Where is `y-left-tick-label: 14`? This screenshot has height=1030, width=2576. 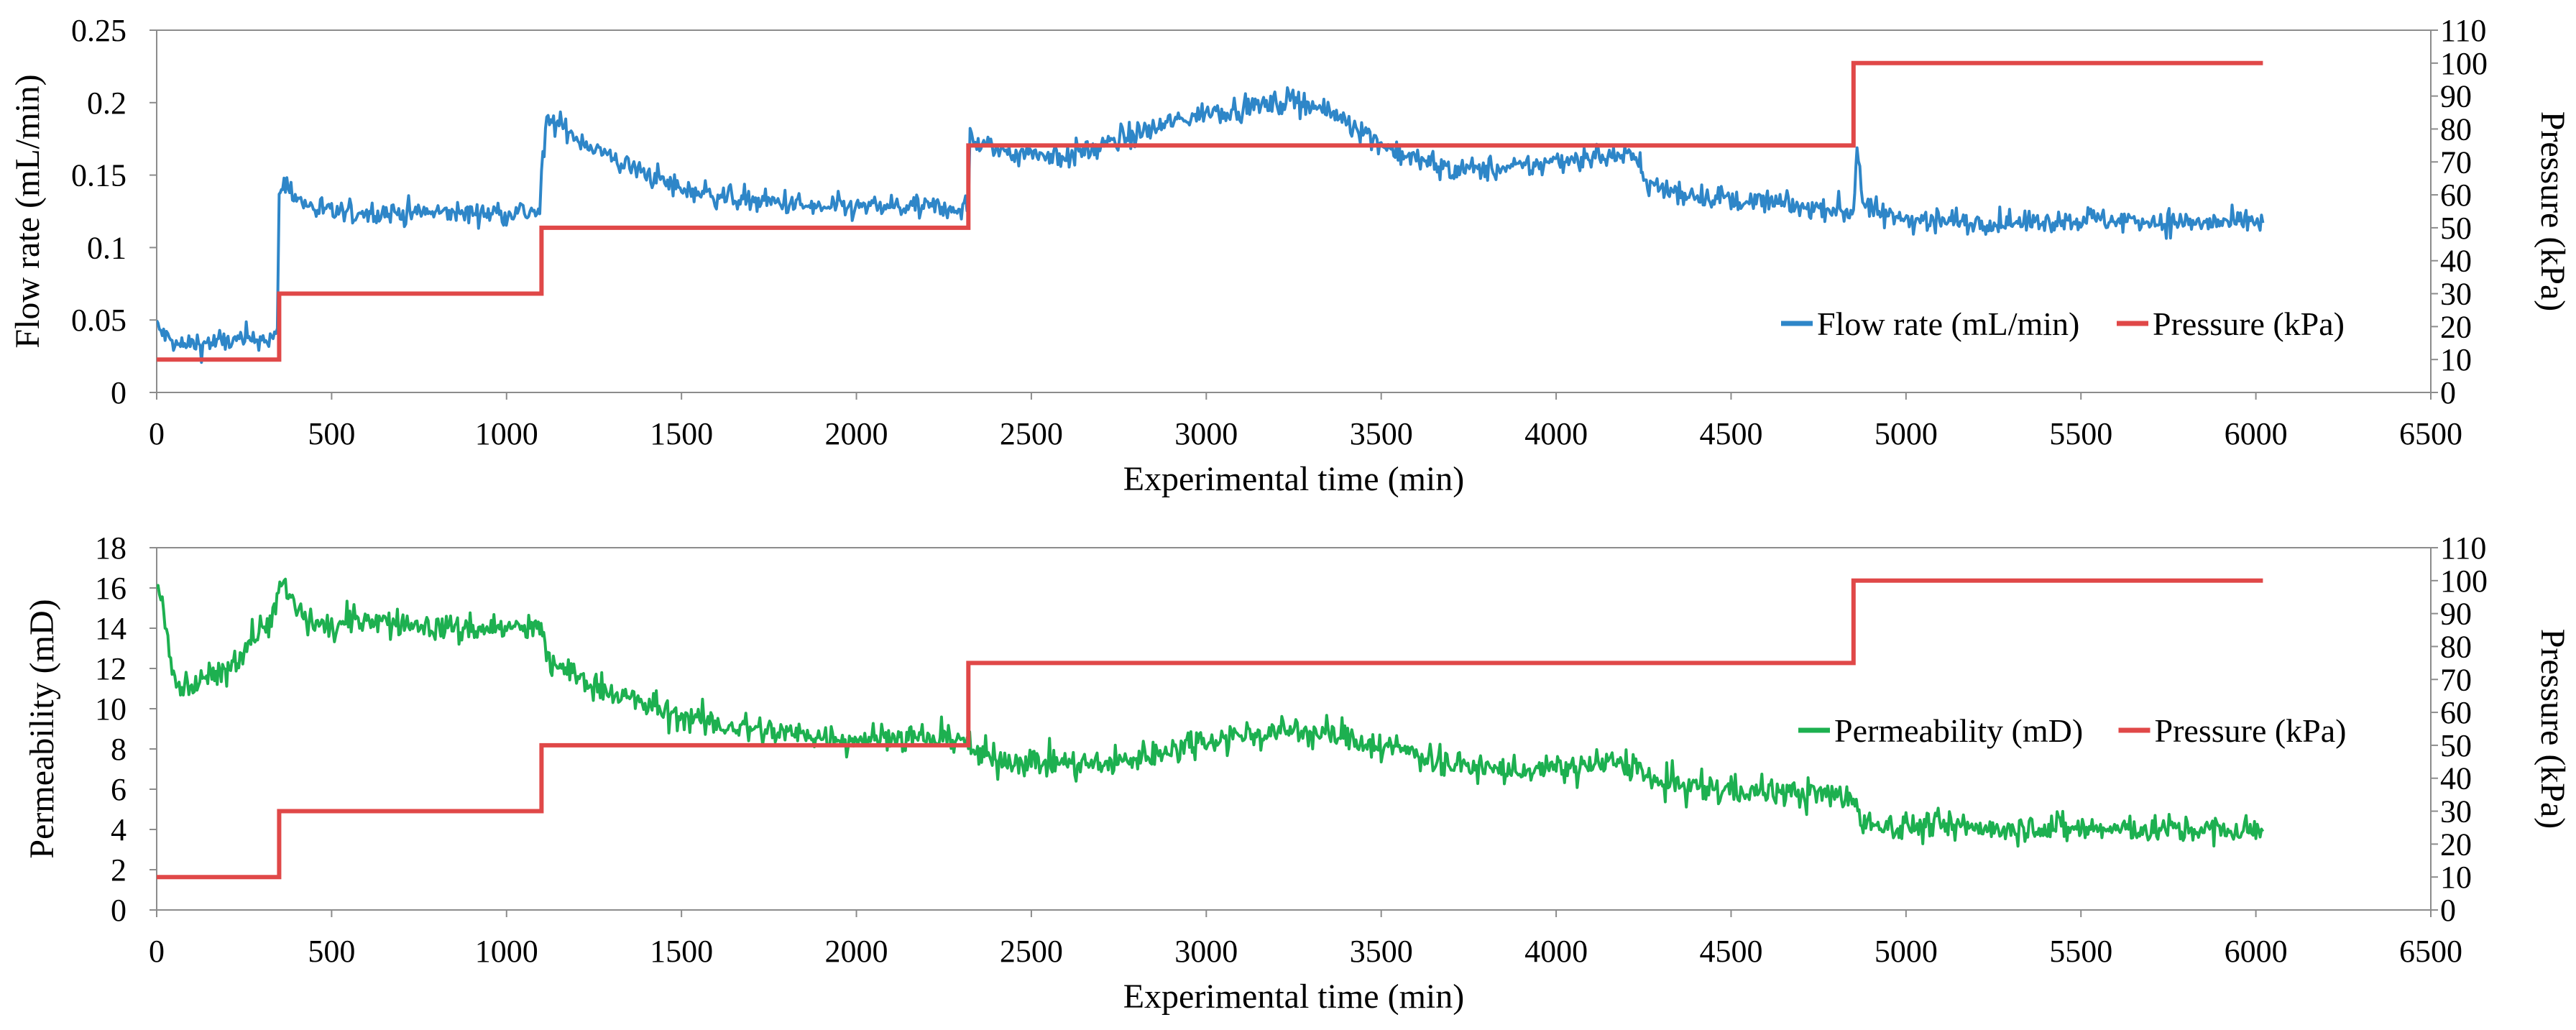
y-left-tick-label: 14 is located at coordinates (110, 629).